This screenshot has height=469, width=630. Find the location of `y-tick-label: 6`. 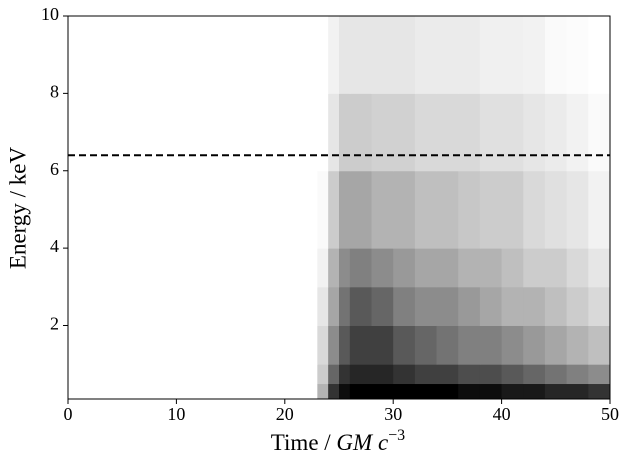

y-tick-label: 6 is located at coordinates (54, 169).